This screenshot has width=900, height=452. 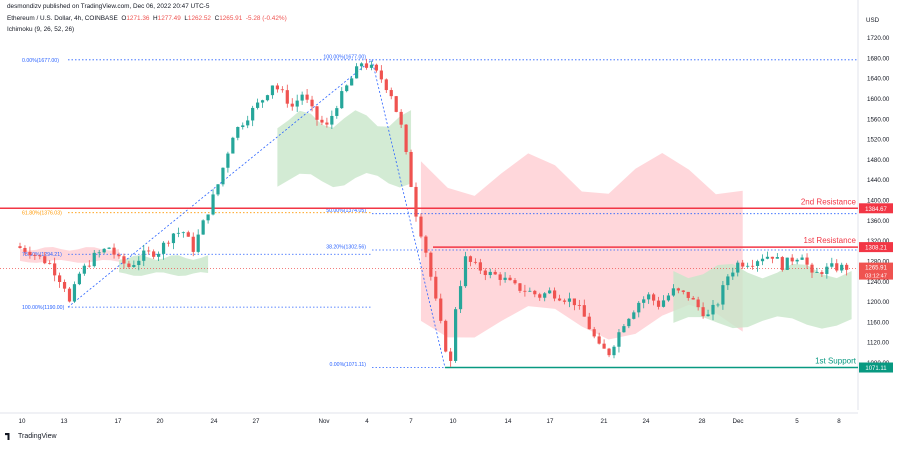 I want to click on time-tick-label: 27, so click(x=256, y=421).